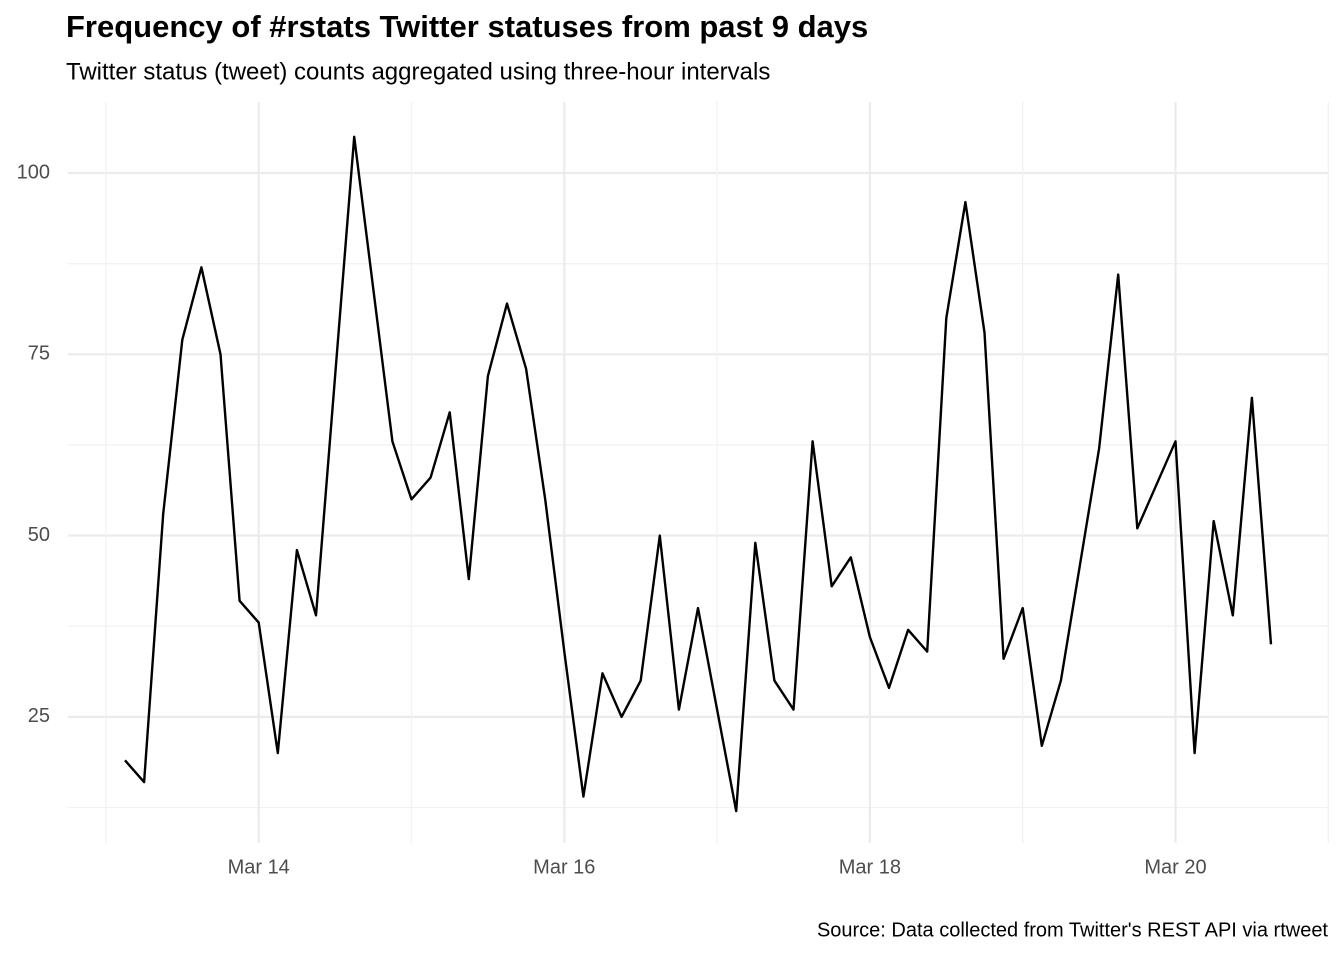 This screenshot has width=1344, height=960. I want to click on x-tick-label: Mar 14, so click(259, 867).